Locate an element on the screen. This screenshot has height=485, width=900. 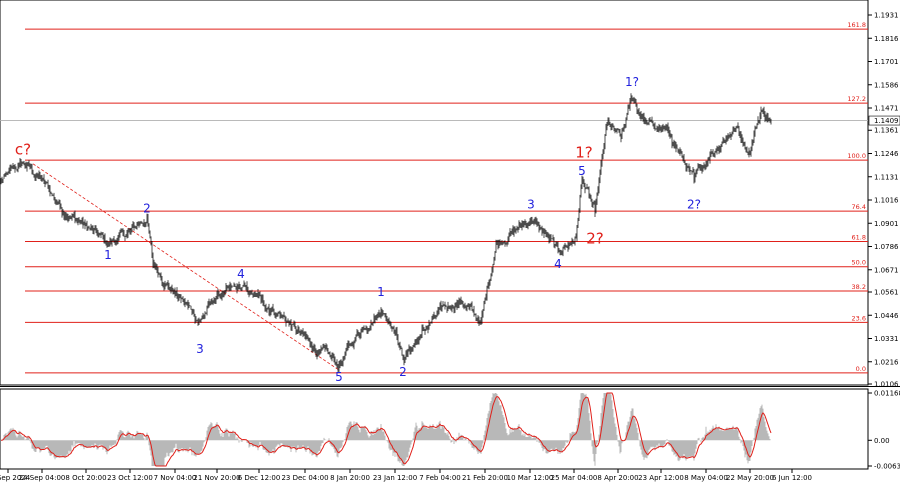
fib-label-0.0: 0.0 is located at coordinates (861, 369).